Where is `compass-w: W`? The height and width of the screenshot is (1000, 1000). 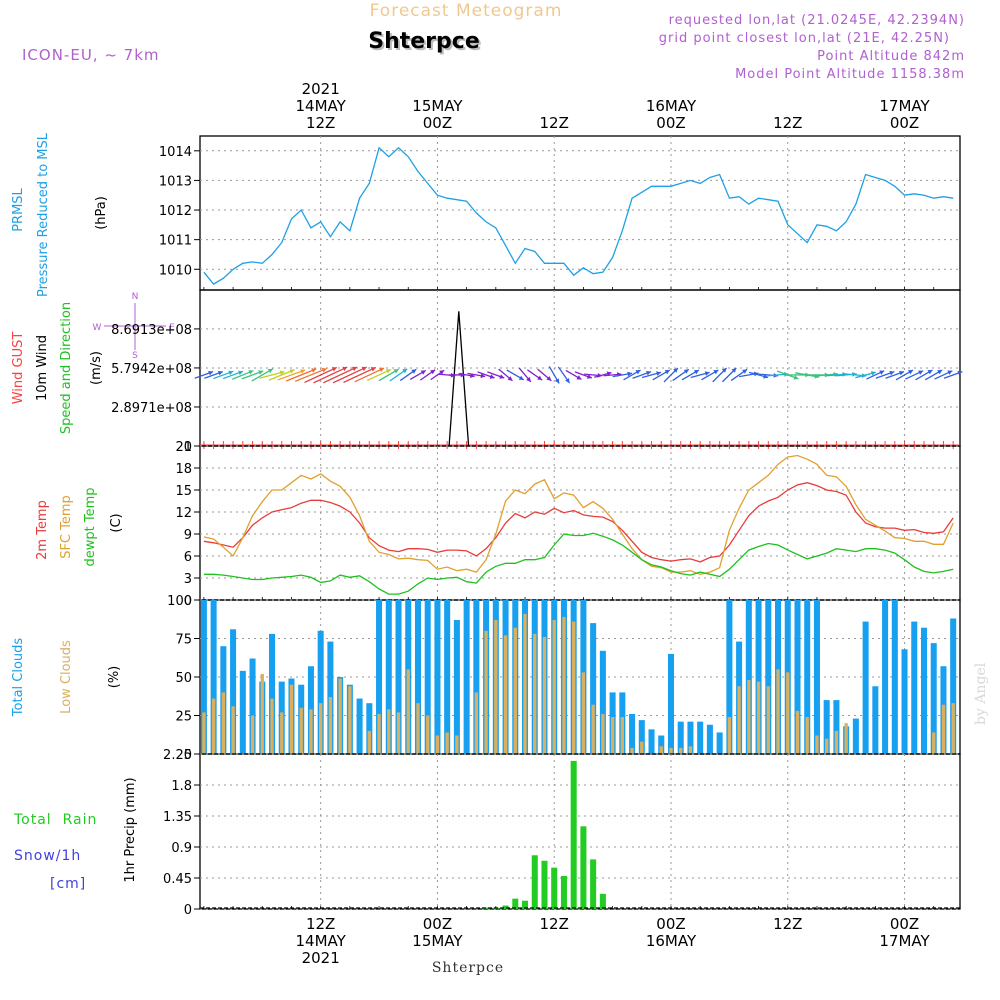
compass-w: W is located at coordinates (97, 328).